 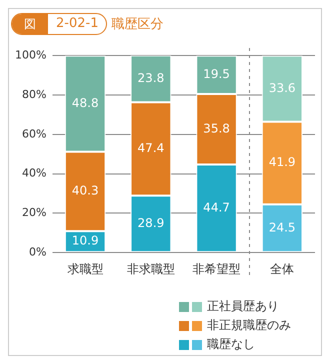 I want to click on legend-label: 正社員歴あり, so click(x=243, y=306).